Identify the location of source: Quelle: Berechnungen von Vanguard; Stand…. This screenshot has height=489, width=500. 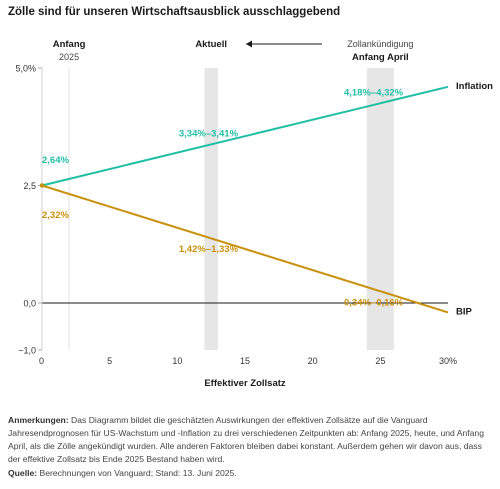
(122, 473).